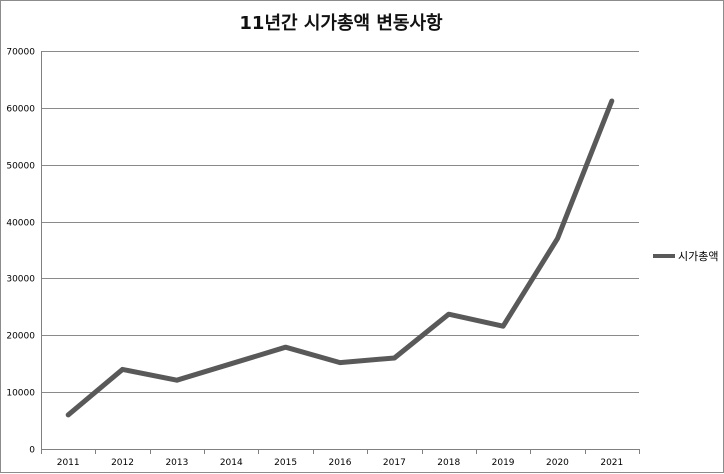 The image size is (724, 474). Describe the element at coordinates (176, 463) in the screenshot. I see `x-tick-label: 2013` at that location.